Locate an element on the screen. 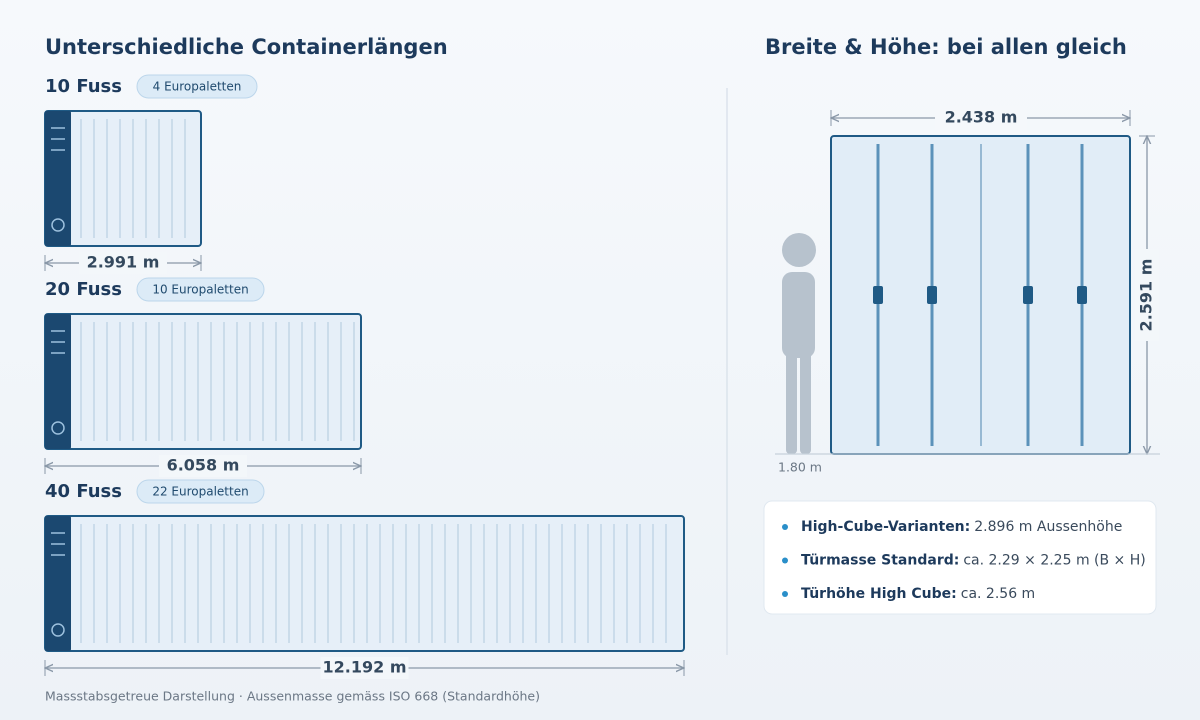 This screenshot has height=720, width=1200. pallet-label: 22 Europaletten is located at coordinates (200, 492).